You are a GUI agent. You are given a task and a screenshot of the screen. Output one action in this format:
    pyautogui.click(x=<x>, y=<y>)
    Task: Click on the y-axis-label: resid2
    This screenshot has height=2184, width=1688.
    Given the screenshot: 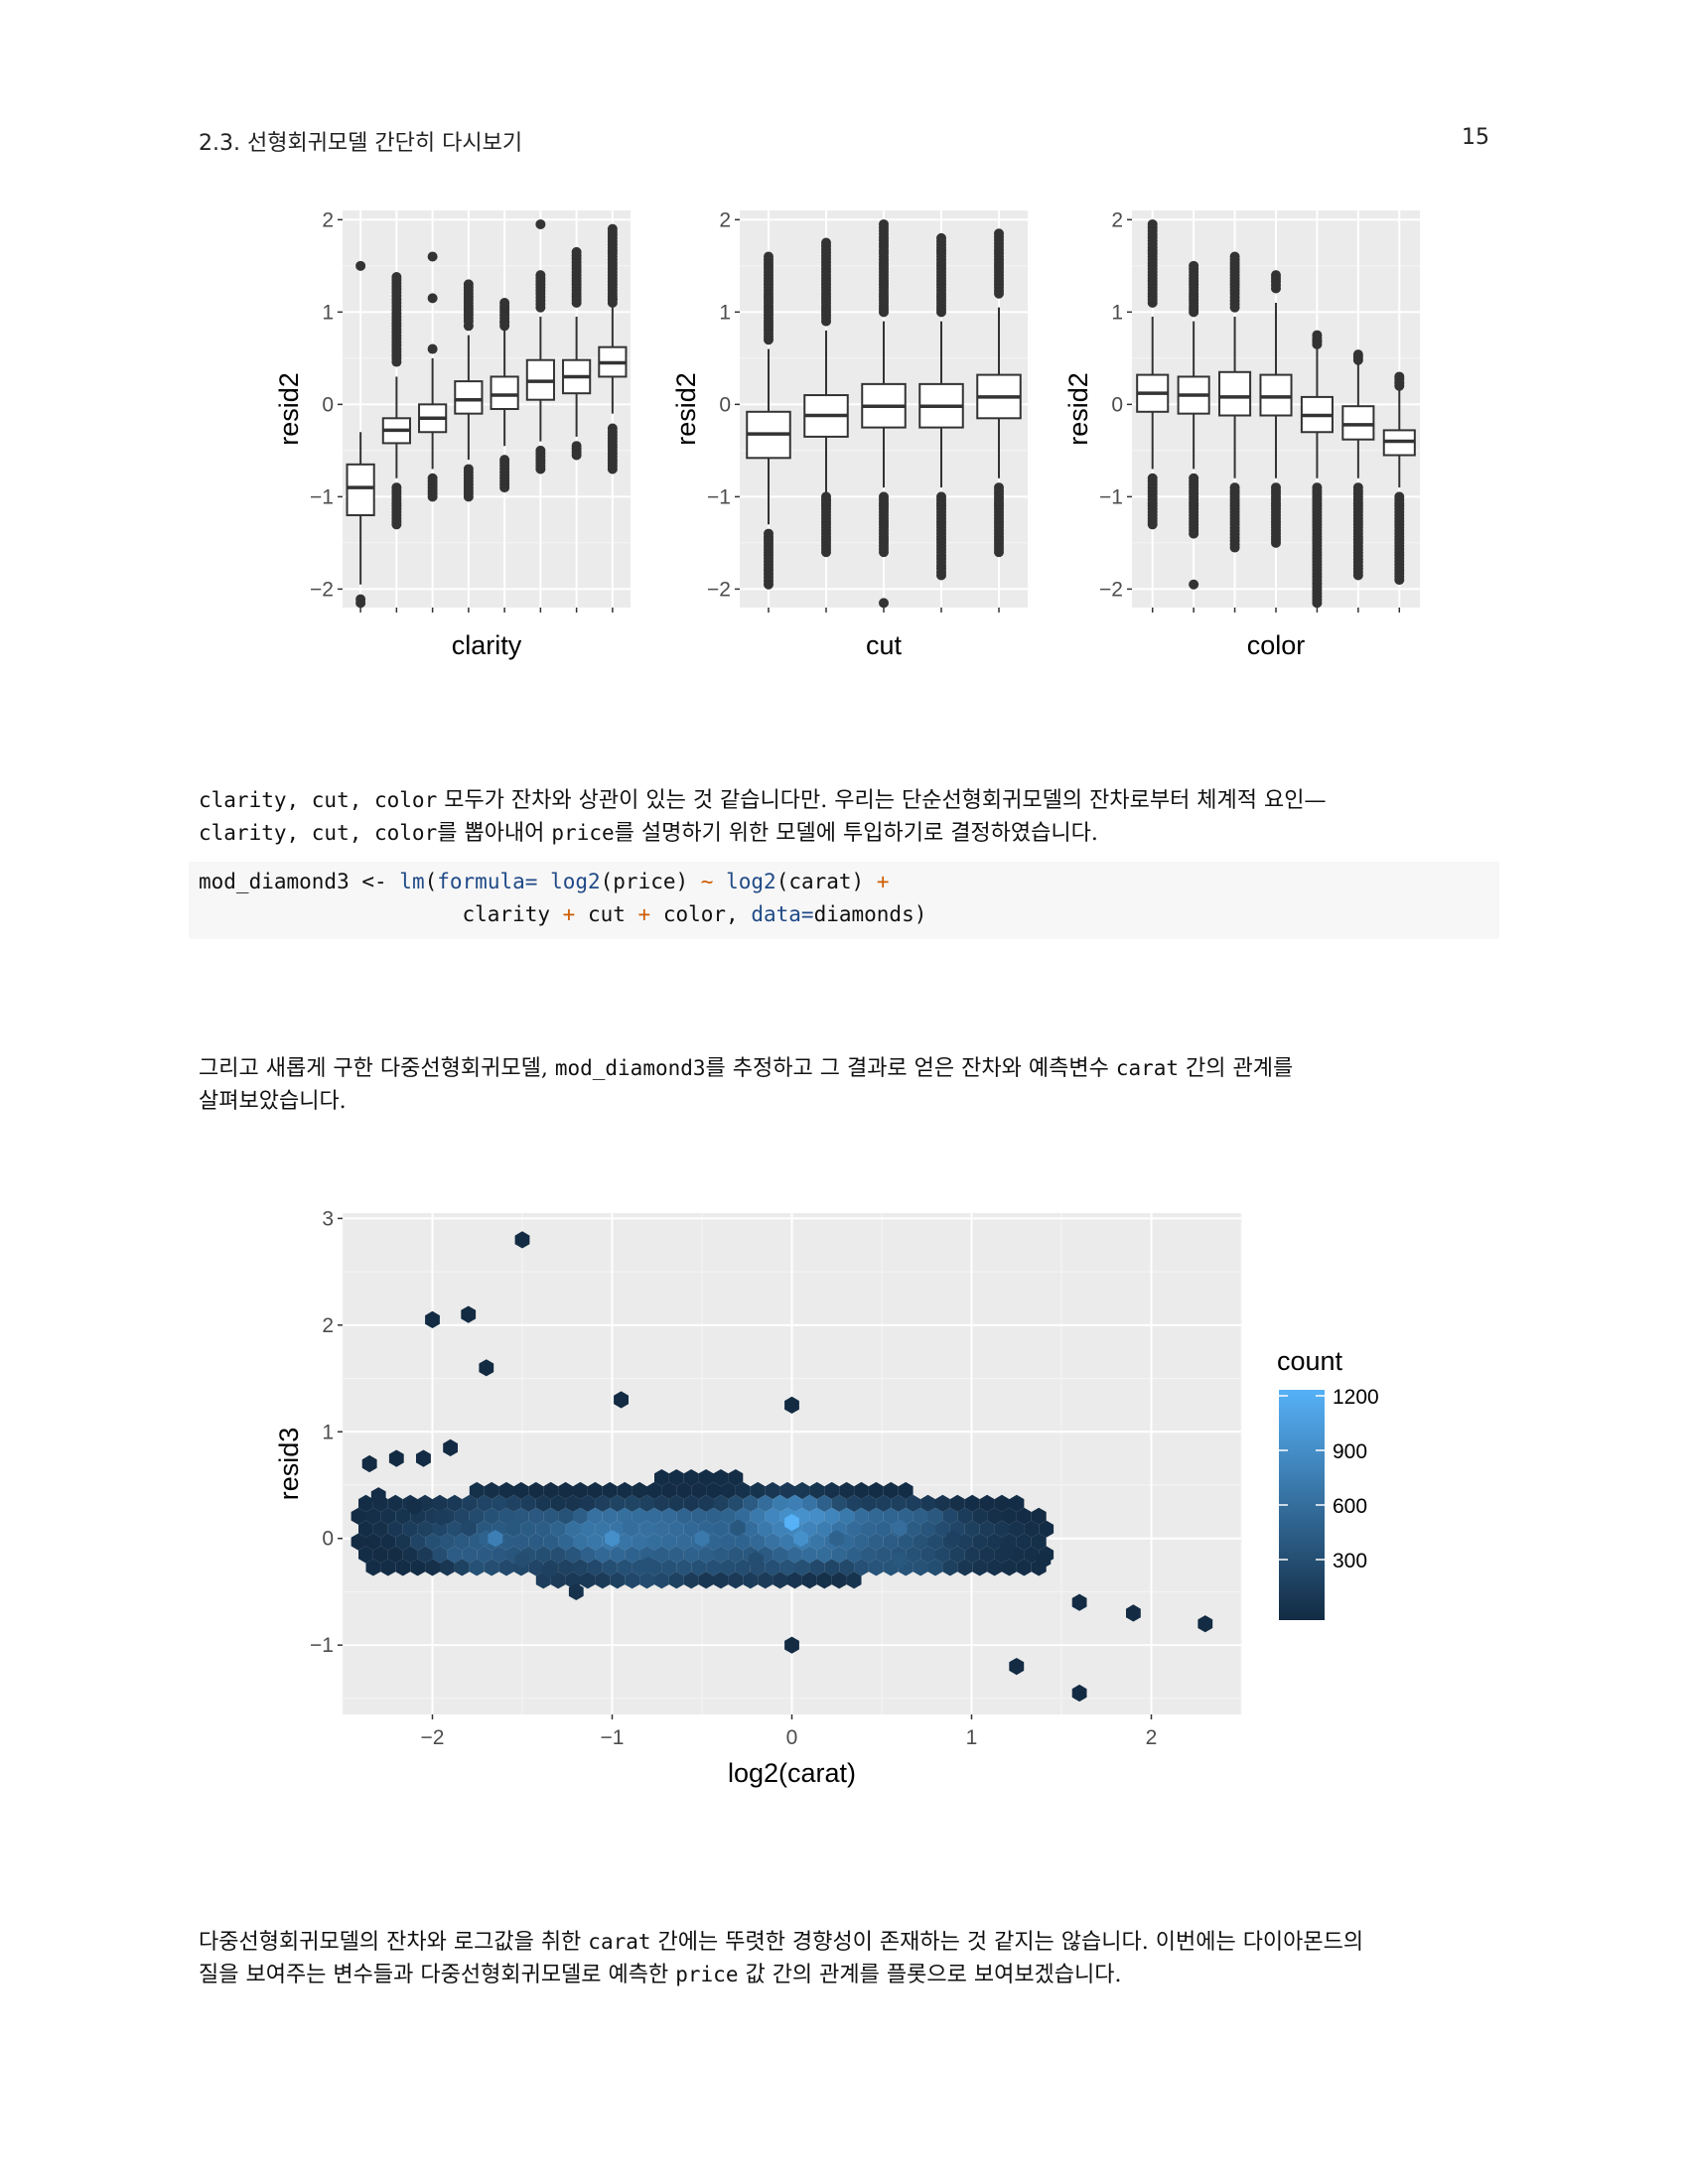 What is the action you would take?
    pyautogui.click(x=686, y=409)
    